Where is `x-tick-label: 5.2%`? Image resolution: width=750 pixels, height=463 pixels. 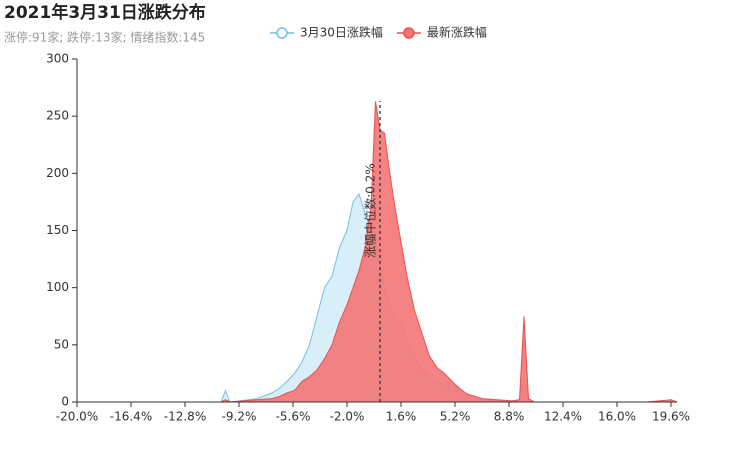
x-tick-label: 5.2% is located at coordinates (455, 417).